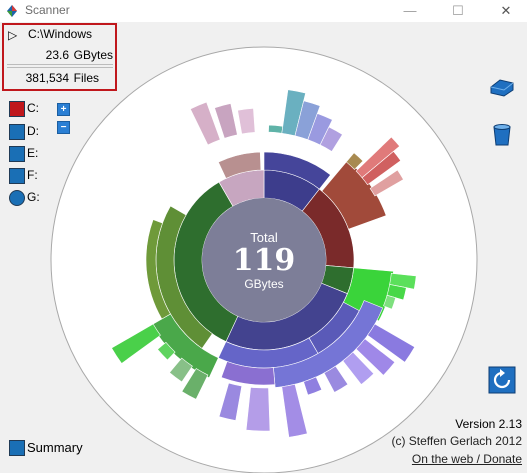  I want to click on zoom-in-button: +, so click(63, 109).